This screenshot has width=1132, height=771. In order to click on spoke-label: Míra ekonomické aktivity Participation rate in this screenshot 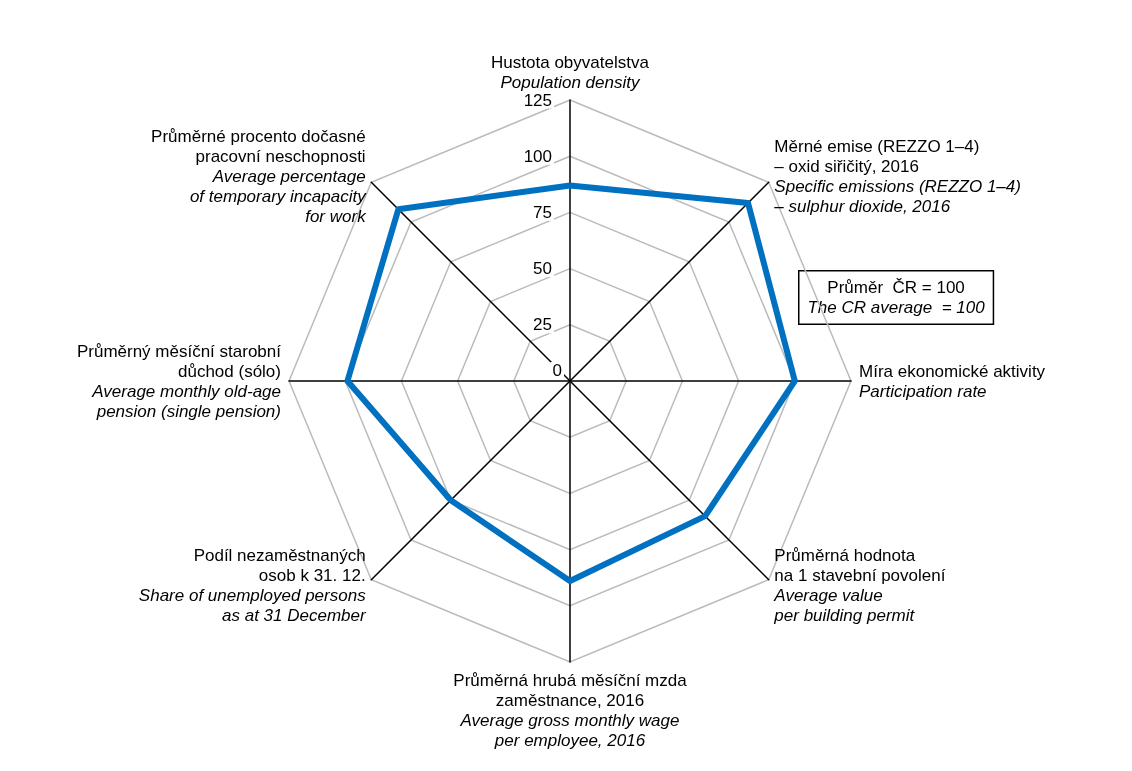, I will do `click(952, 381)`.